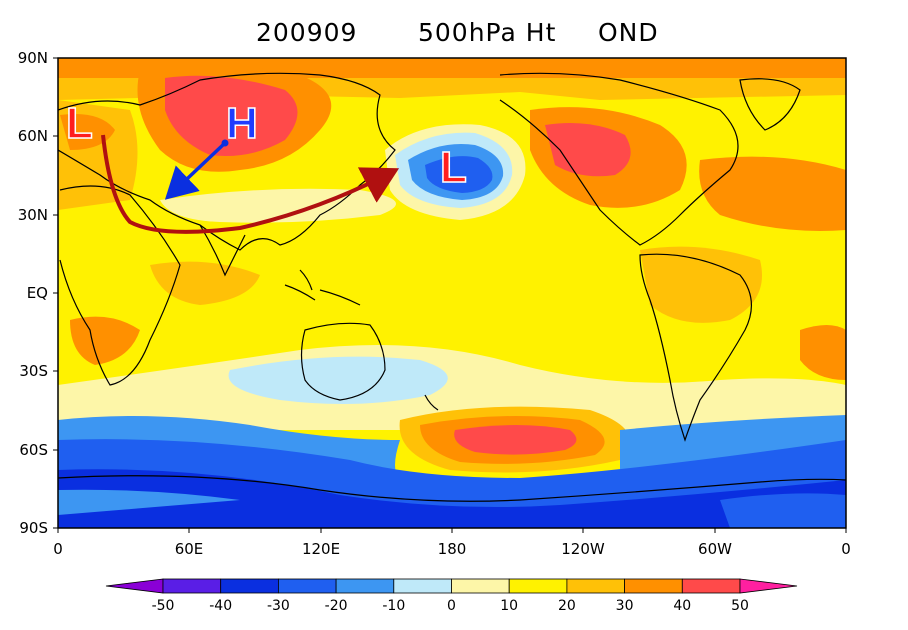  Describe the element at coordinates (715, 549) in the screenshot. I see `xtick-60w: 60W` at that location.